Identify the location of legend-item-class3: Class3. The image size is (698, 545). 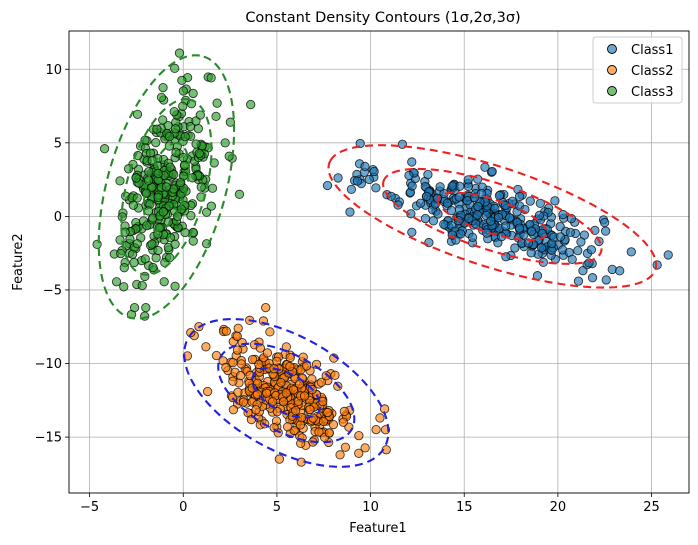
(640, 92).